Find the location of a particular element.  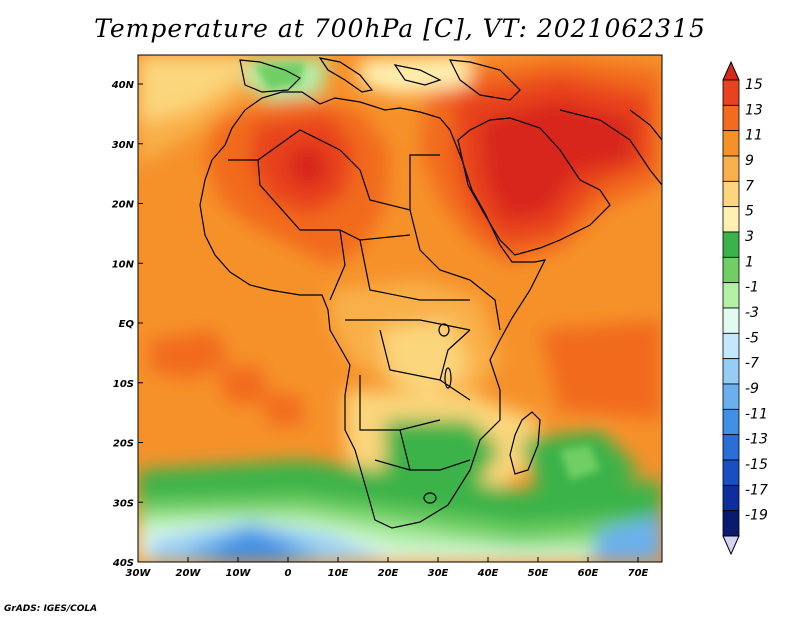

colorbar-label: 13 is located at coordinates (754, 110).